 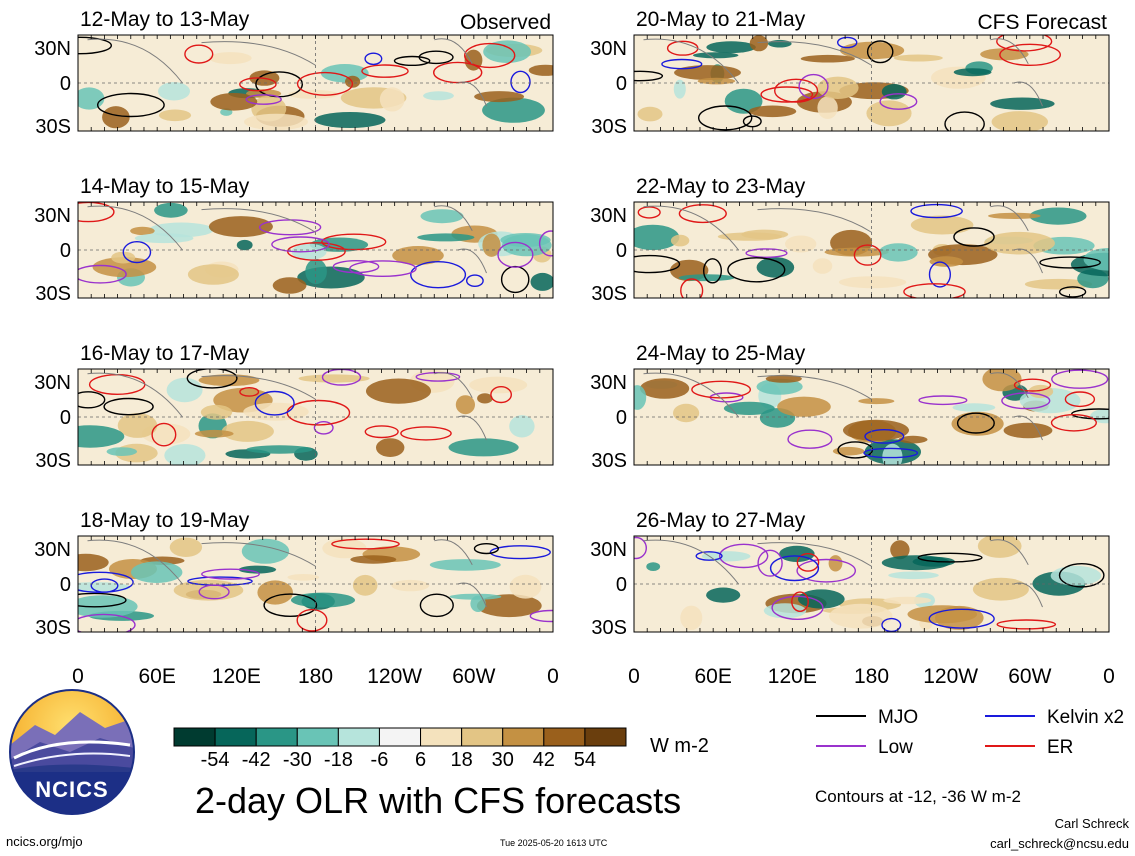 I want to click on colorbar-label: 42, so click(x=544, y=760).